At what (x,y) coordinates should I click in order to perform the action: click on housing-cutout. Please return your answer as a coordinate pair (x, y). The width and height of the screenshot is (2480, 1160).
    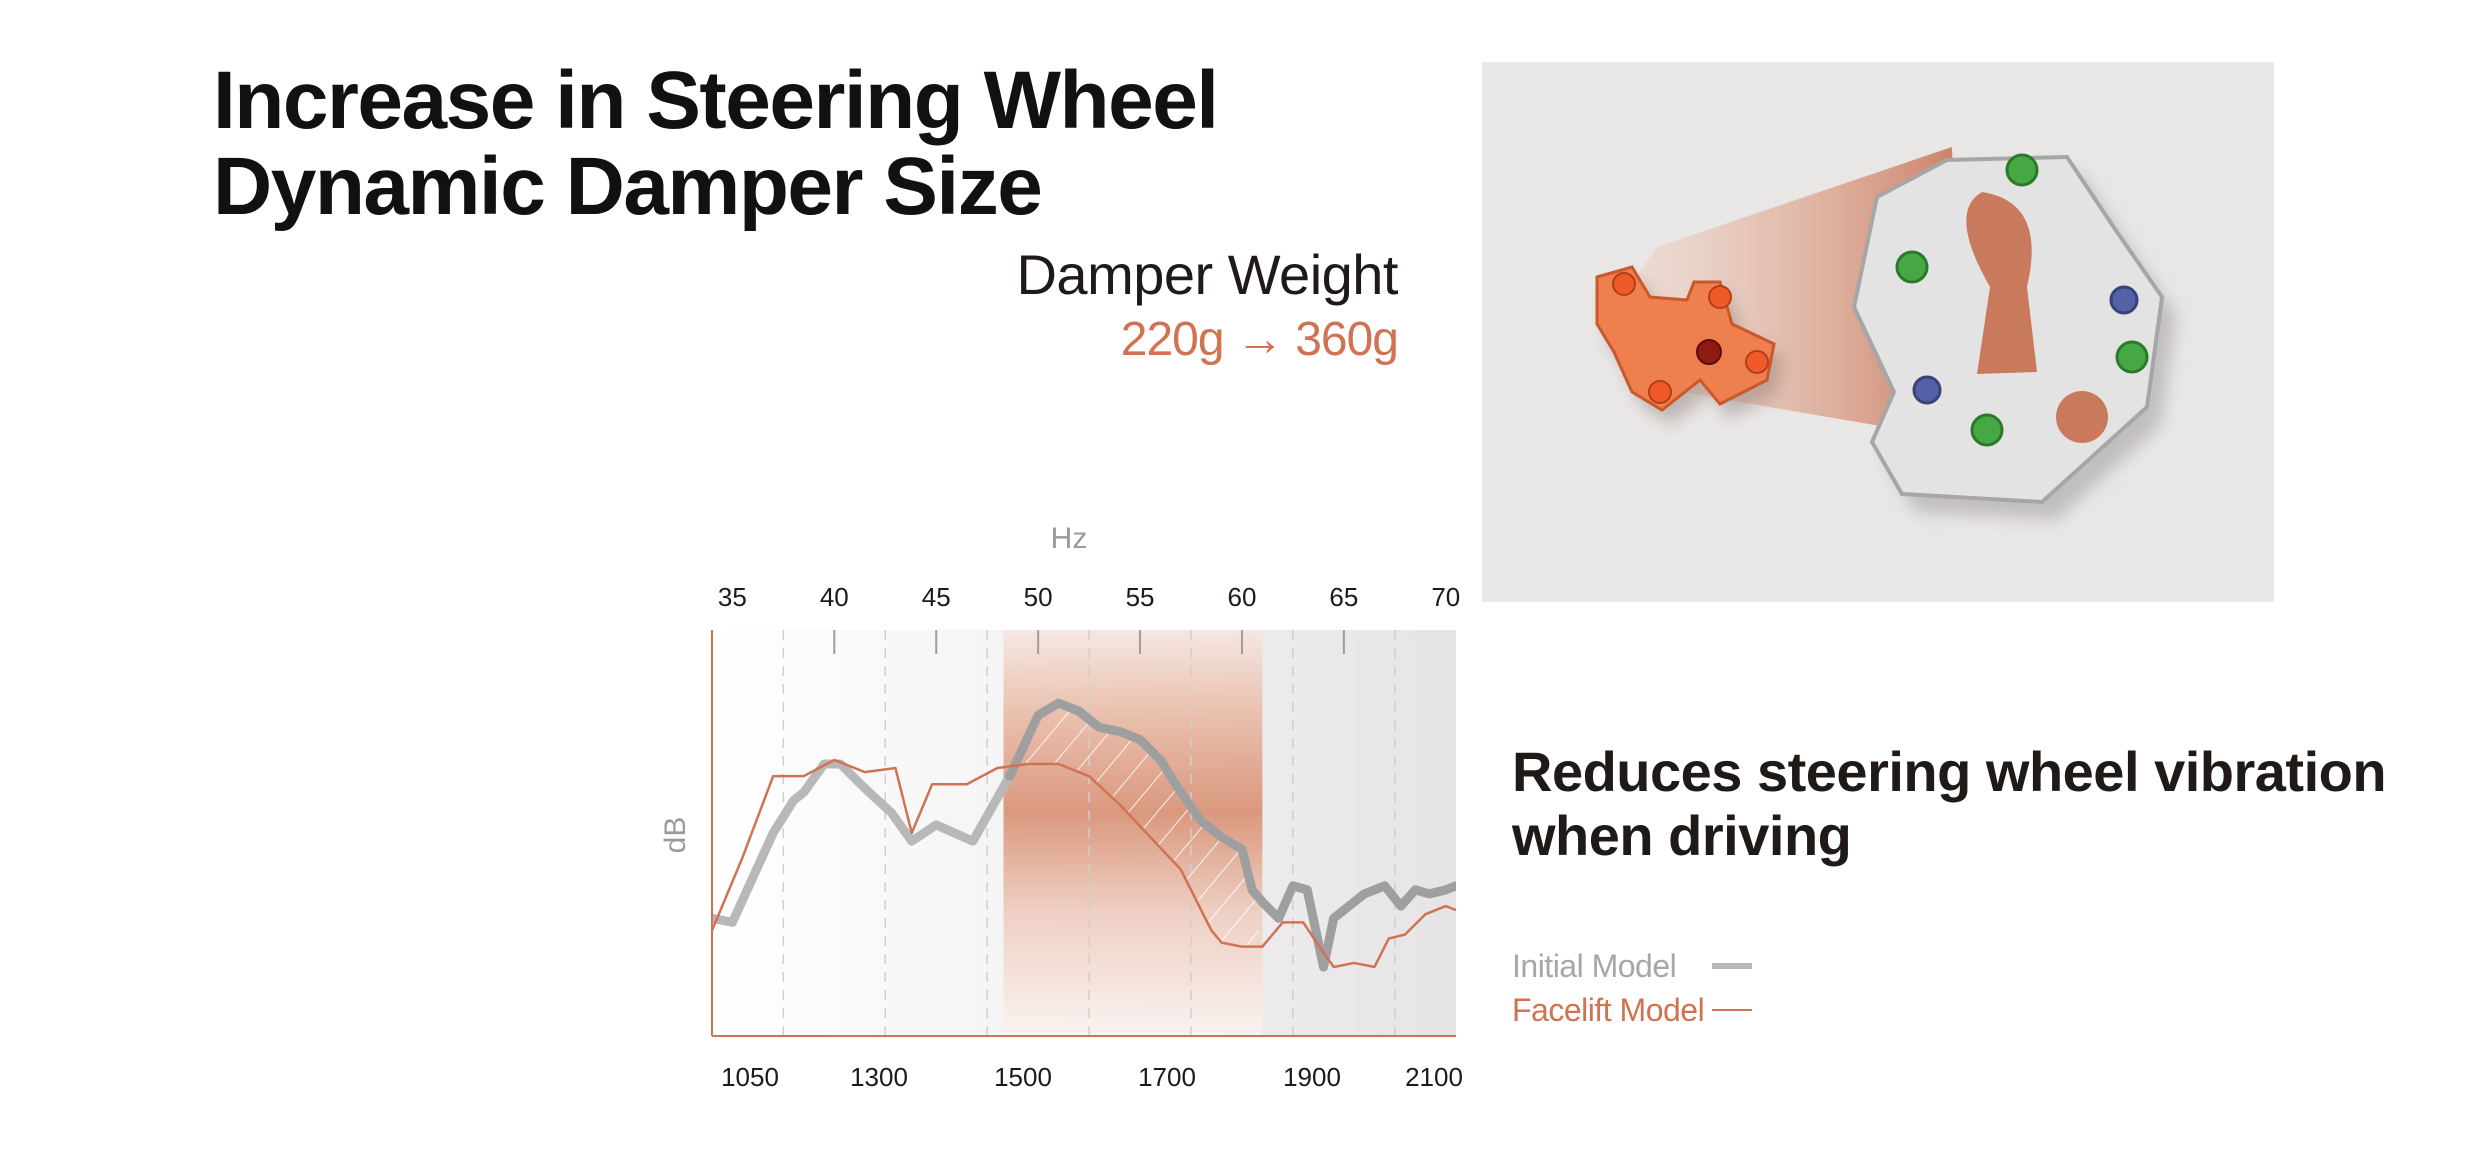
    Looking at the image, I should click on (2001, 283).